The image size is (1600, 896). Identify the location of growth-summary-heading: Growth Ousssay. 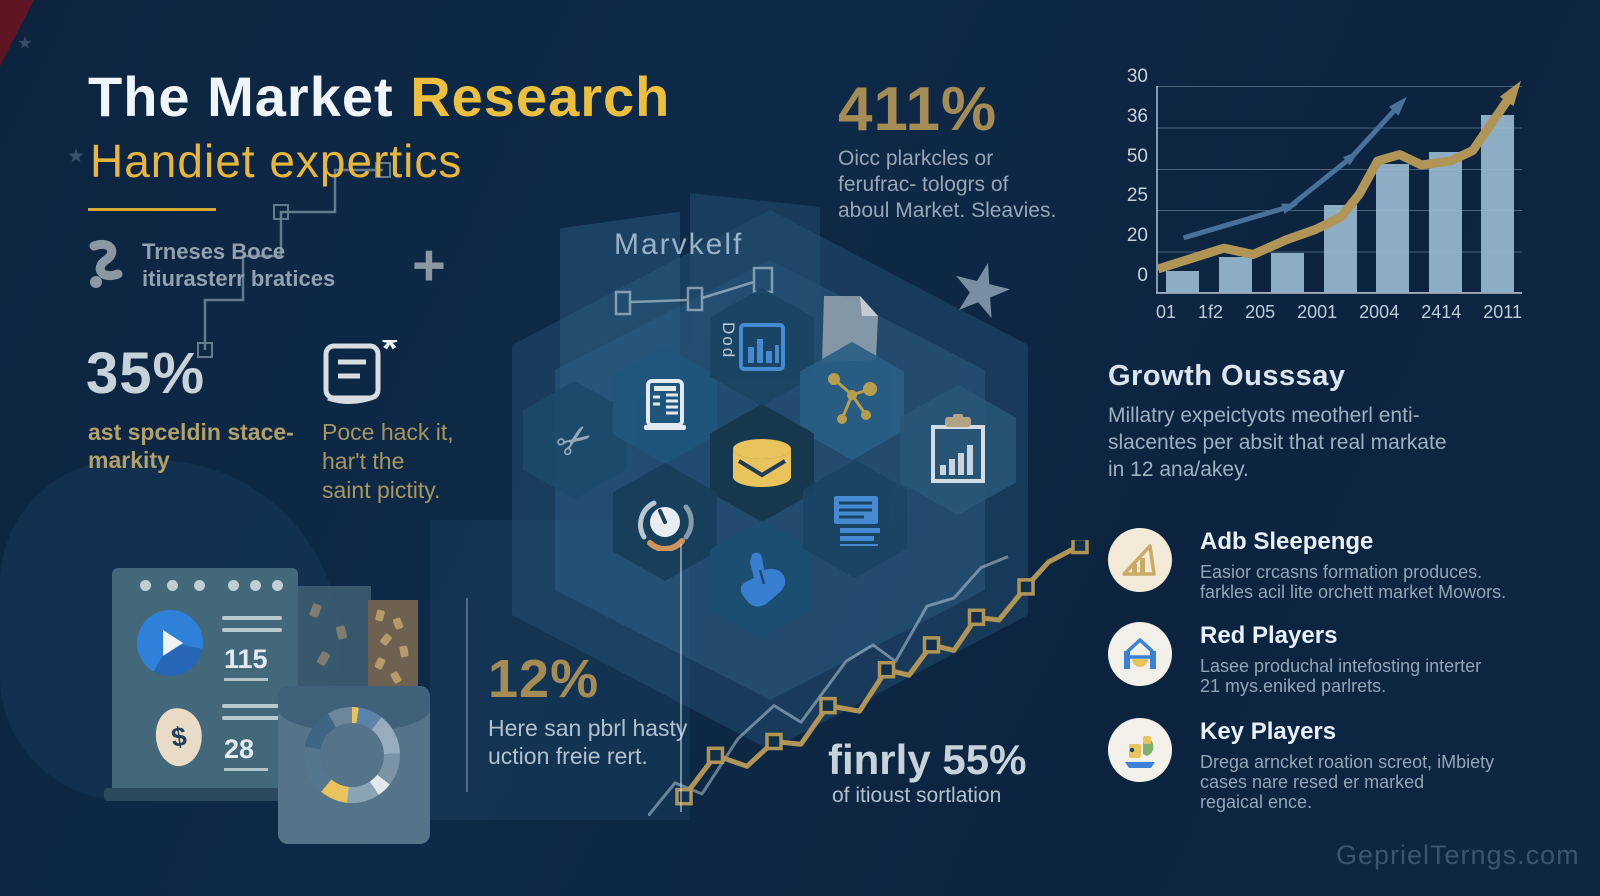
(1227, 376).